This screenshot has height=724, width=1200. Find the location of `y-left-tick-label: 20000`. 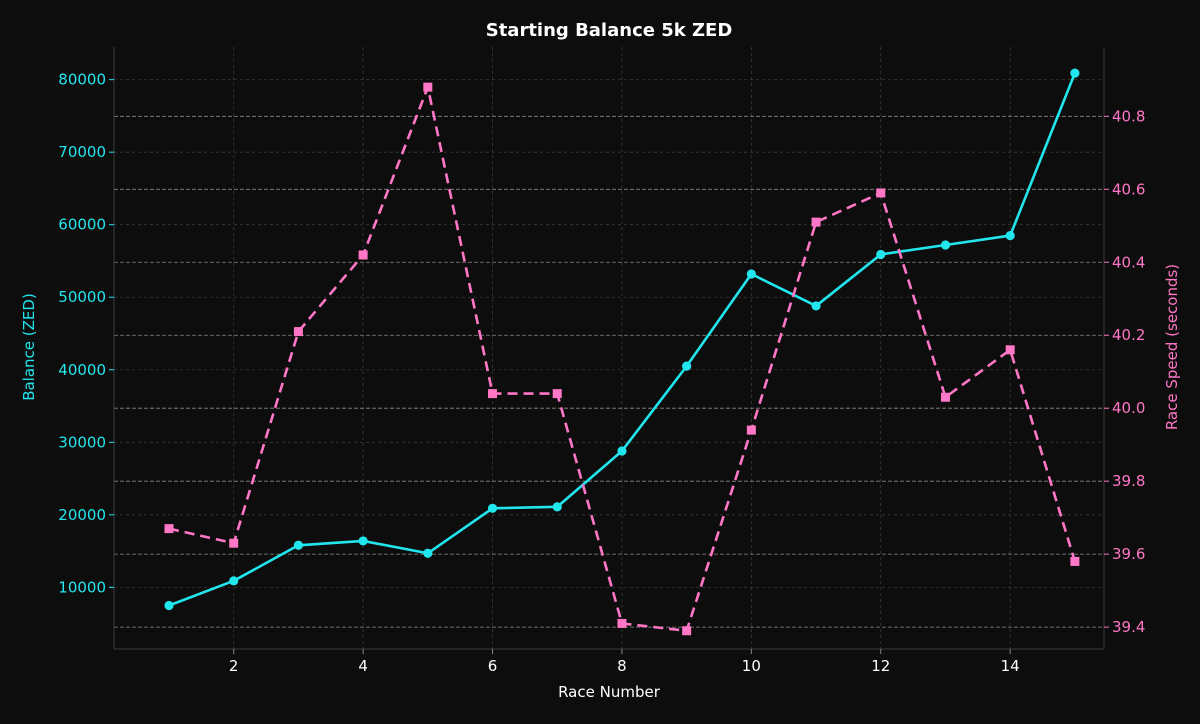

y-left-tick-label: 20000 is located at coordinates (82, 515).